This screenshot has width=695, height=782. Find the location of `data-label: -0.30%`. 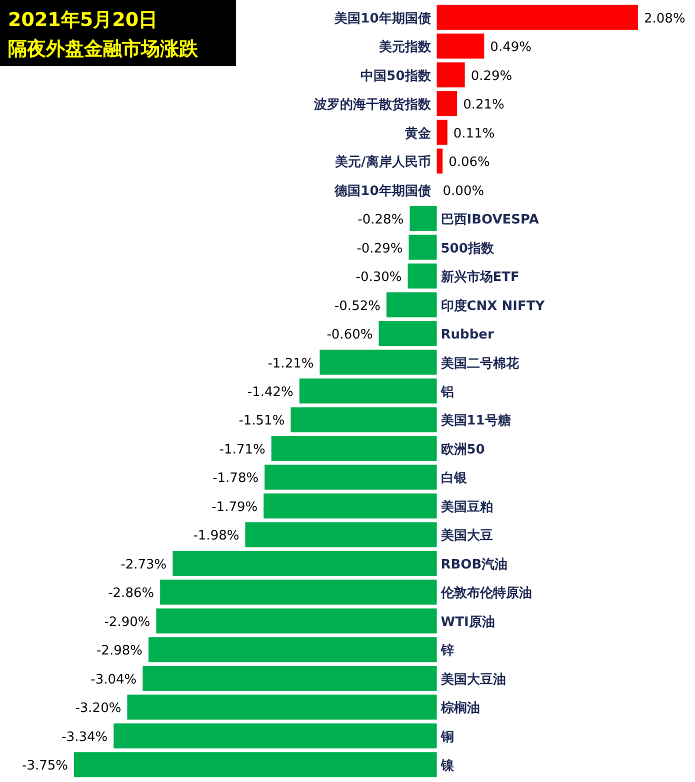

data-label: -0.30% is located at coordinates (379, 278).